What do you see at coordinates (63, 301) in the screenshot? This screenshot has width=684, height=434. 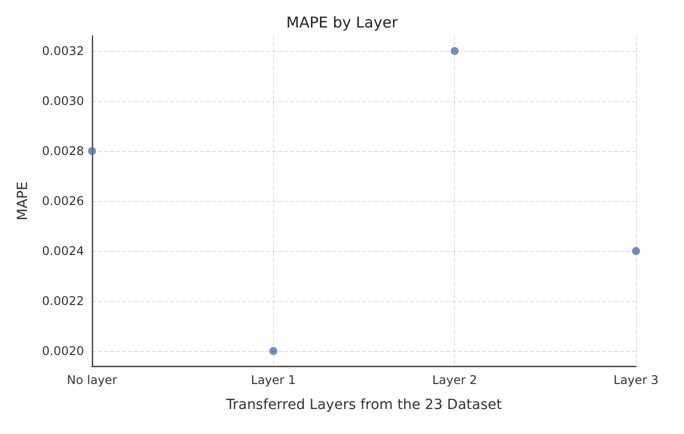 I see `y-tick-label: 0.0022` at bounding box center [63, 301].